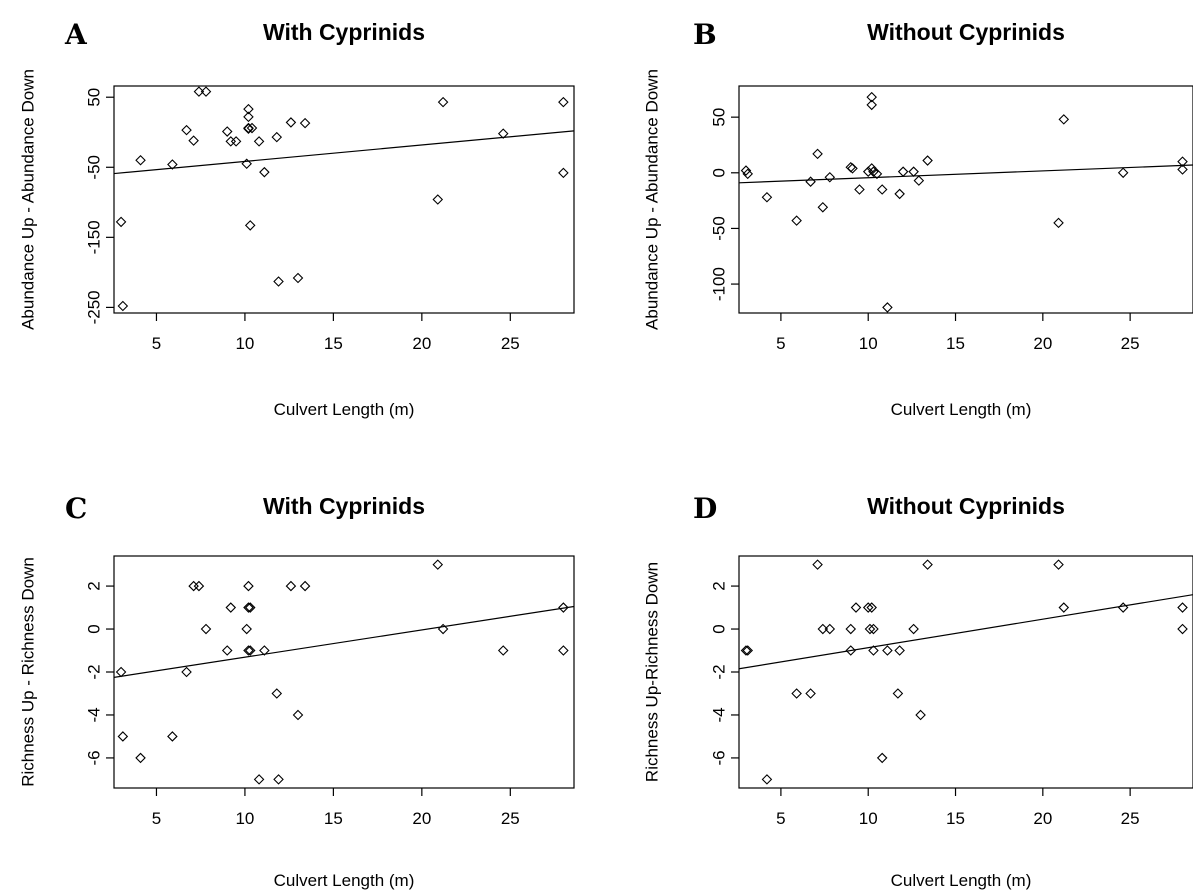  I want to click on y-axis-label: Richness Up - Richness Down, so click(28, 672).